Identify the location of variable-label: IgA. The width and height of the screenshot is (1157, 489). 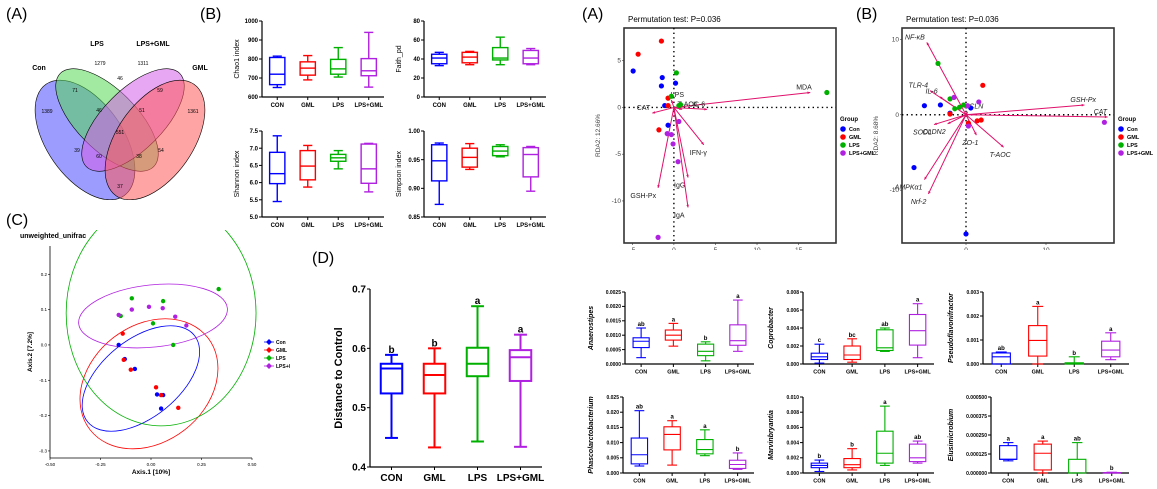
(679, 215).